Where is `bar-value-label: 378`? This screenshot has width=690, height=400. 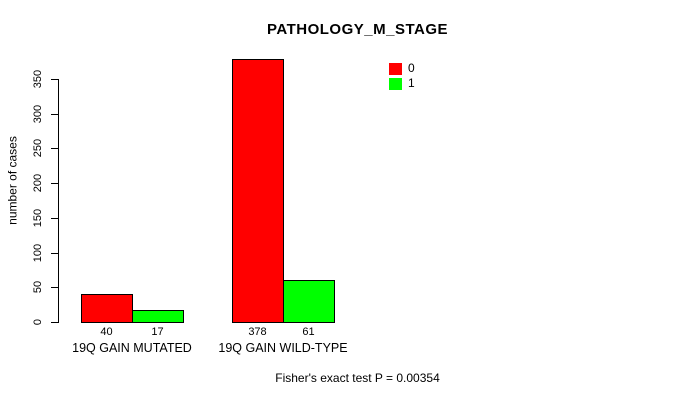 bar-value-label: 378 is located at coordinates (257, 332).